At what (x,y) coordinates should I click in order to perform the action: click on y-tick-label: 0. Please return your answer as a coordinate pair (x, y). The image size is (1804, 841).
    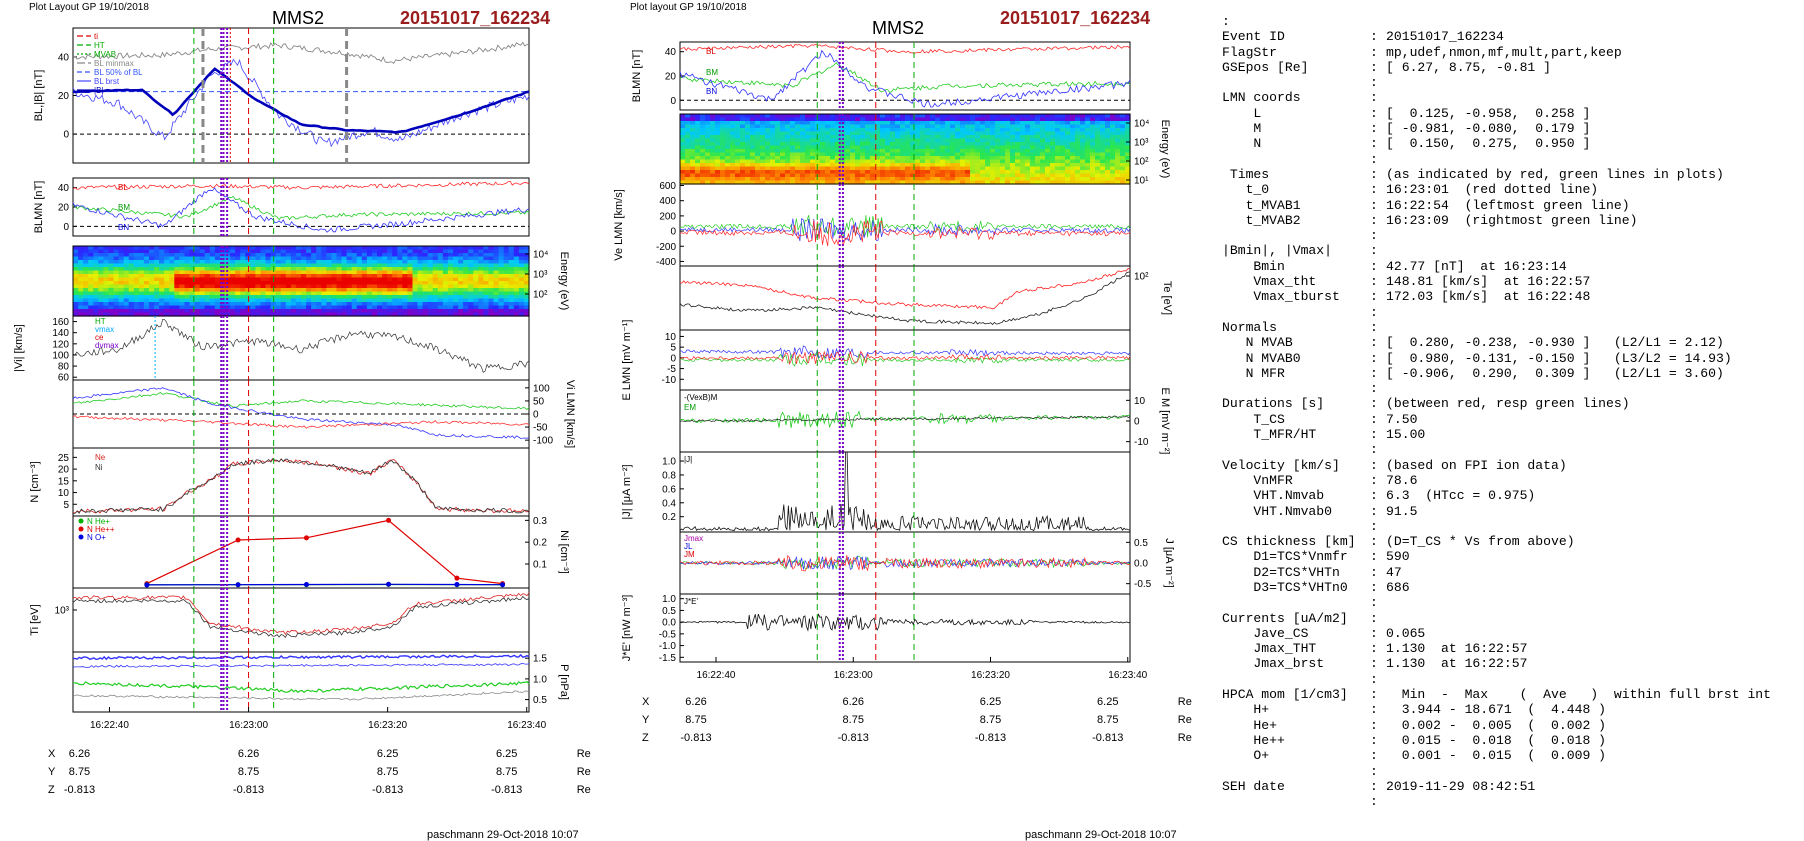
    Looking at the image, I should click on (673, 358).